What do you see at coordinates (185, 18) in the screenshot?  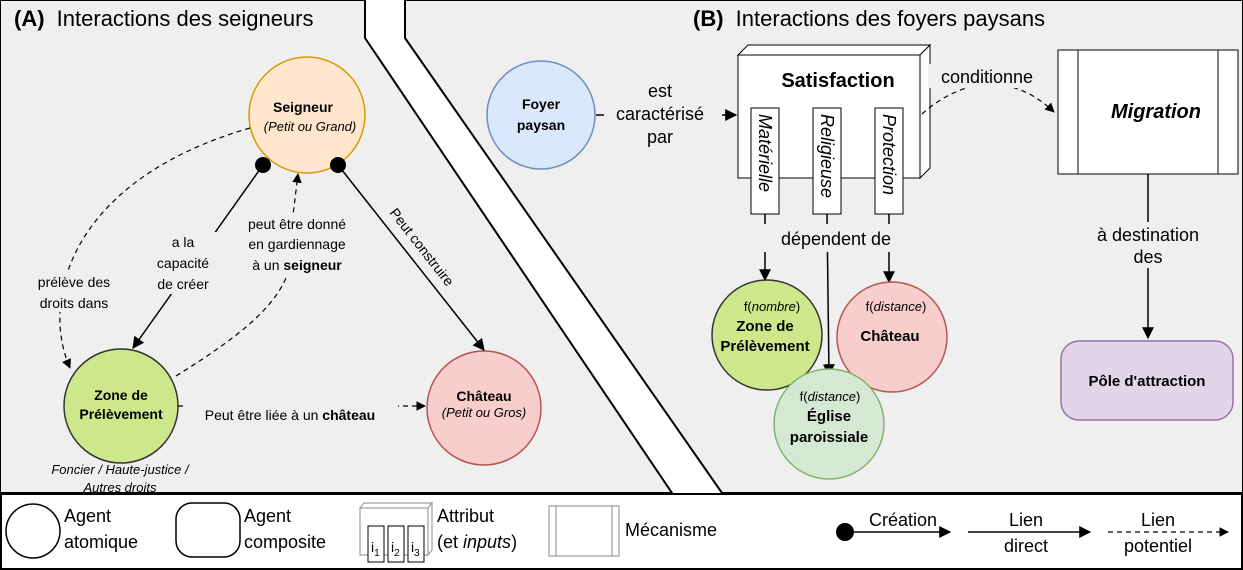 I see `panel-a-title-text: Interactions des seigneurs` at bounding box center [185, 18].